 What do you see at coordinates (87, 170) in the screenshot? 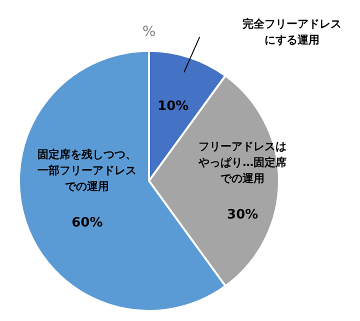
I see `slice-label: 固定席を残しつつ、一部フリーアドレスでの運用` at bounding box center [87, 170].